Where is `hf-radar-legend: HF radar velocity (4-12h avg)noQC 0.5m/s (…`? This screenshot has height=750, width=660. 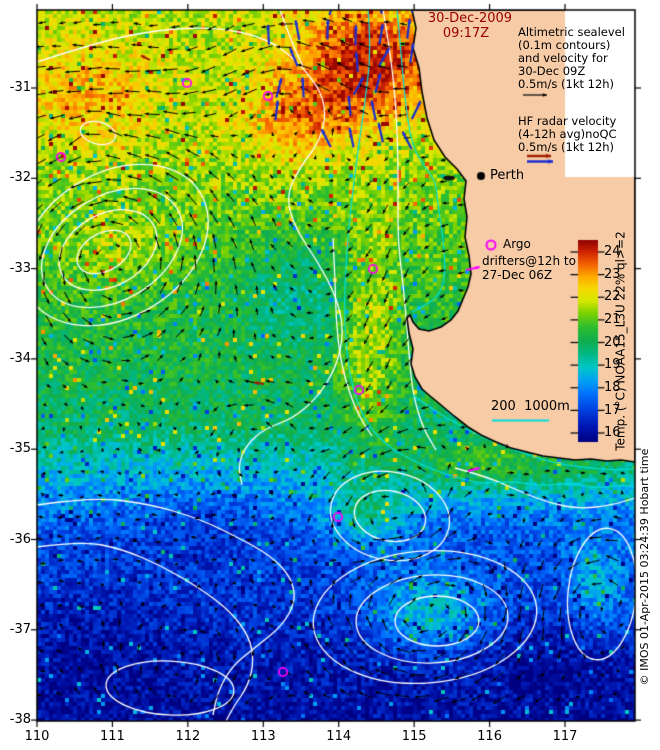
hf-radar-legend: HF radar velocity (4-12h avg)noQC 0.5m/s (… is located at coordinates (567, 134).